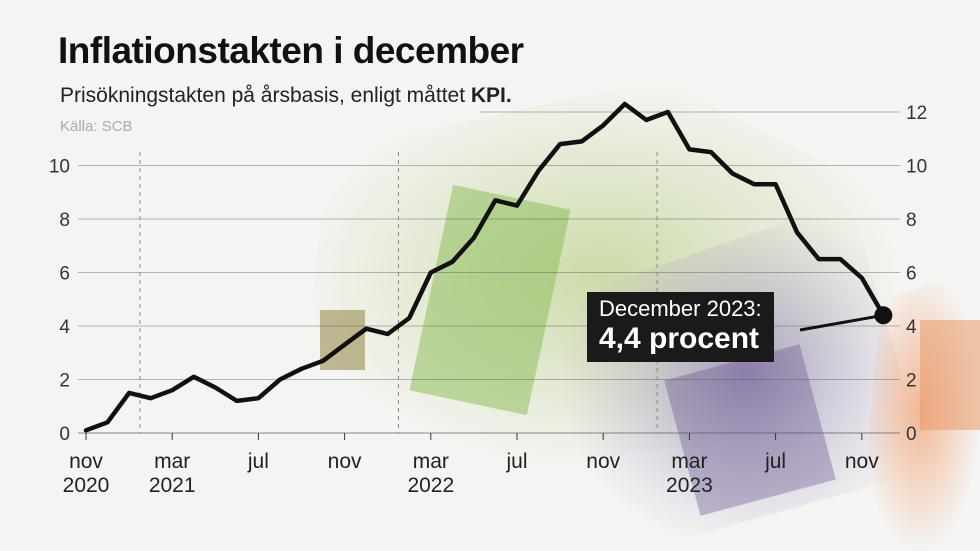  What do you see at coordinates (86, 485) in the screenshot?
I see `x-year-label-0: 2020` at bounding box center [86, 485].